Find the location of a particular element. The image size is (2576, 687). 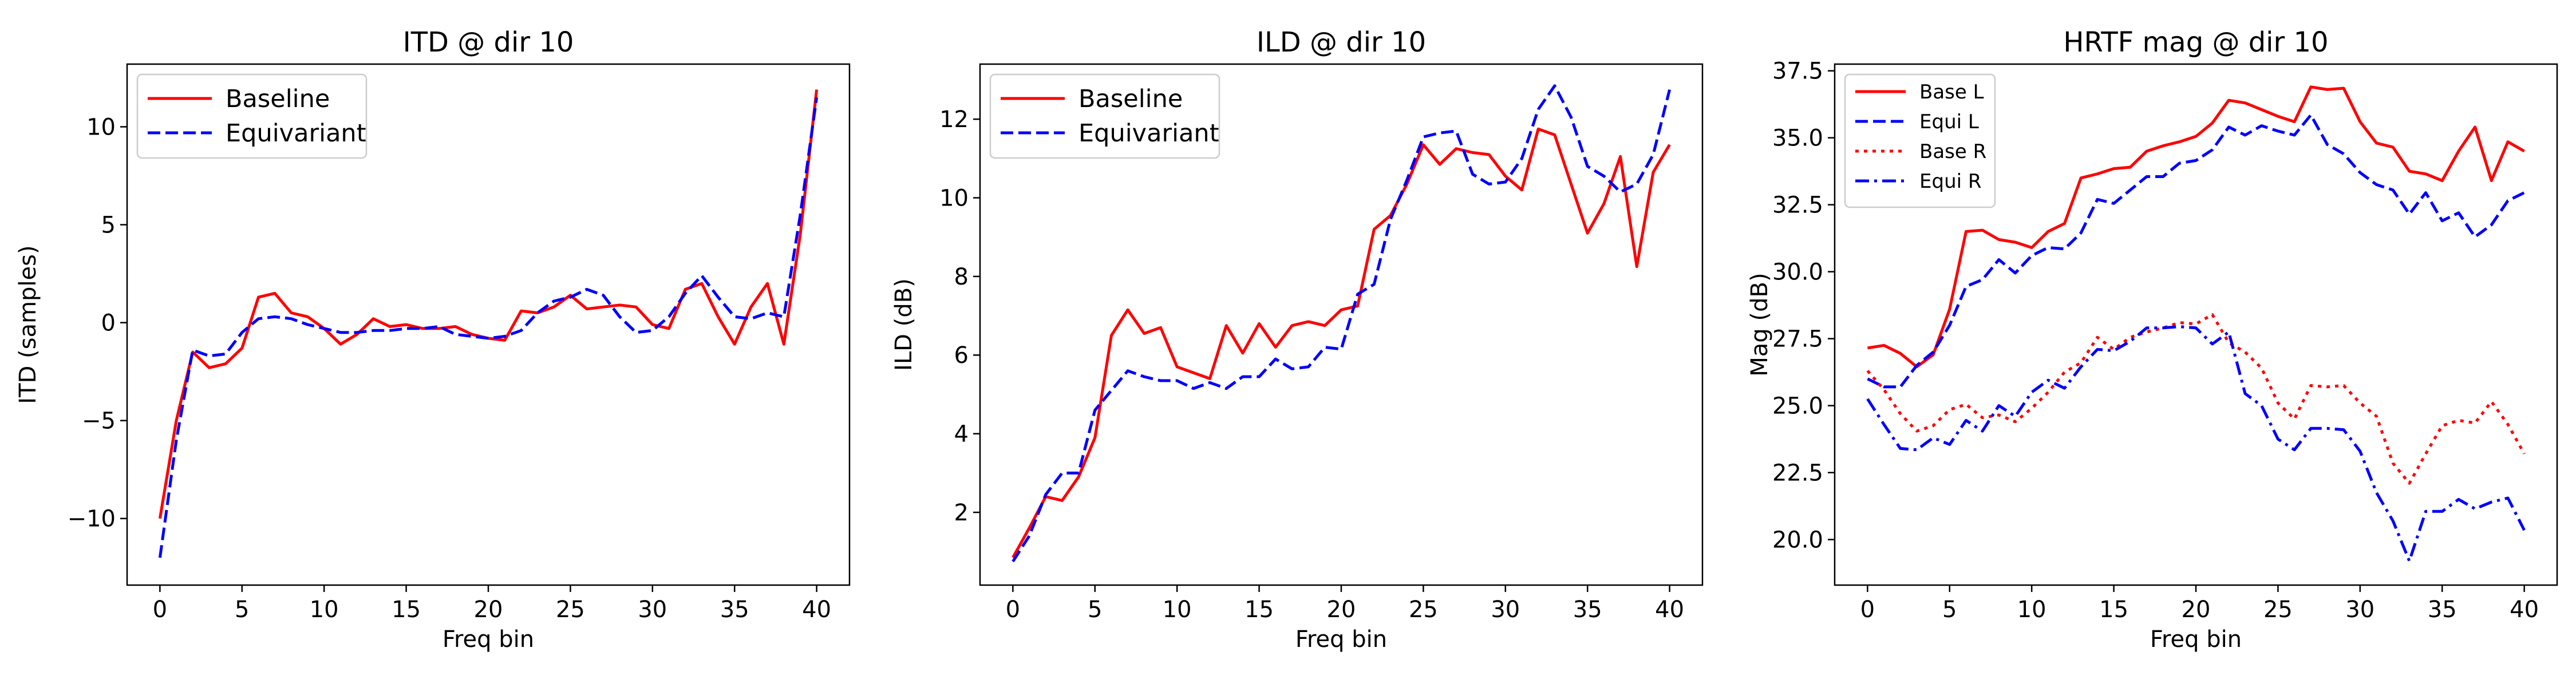

chart-2-x-tick-label: 15 is located at coordinates (2113, 610).